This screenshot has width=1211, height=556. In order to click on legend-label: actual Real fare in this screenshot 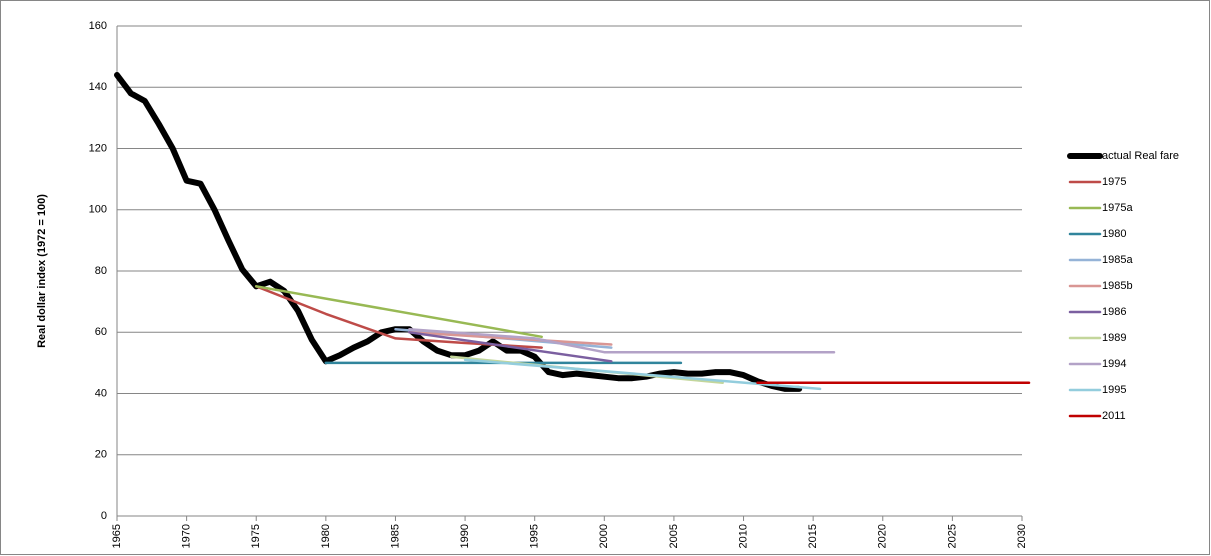, I will do `click(1140, 156)`.